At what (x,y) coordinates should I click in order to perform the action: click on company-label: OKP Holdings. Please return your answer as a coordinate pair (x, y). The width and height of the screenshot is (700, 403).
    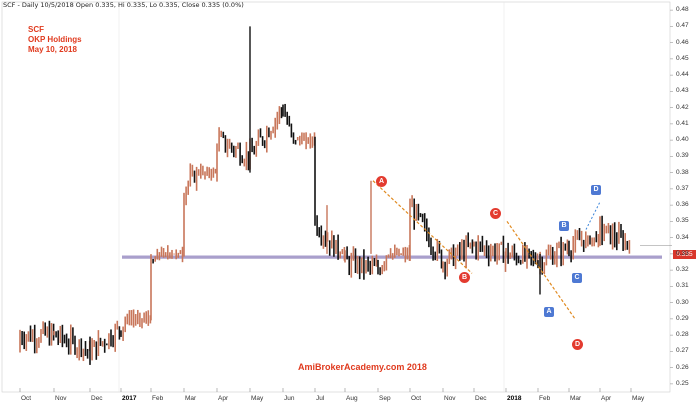
    Looking at the image, I should click on (55, 39).